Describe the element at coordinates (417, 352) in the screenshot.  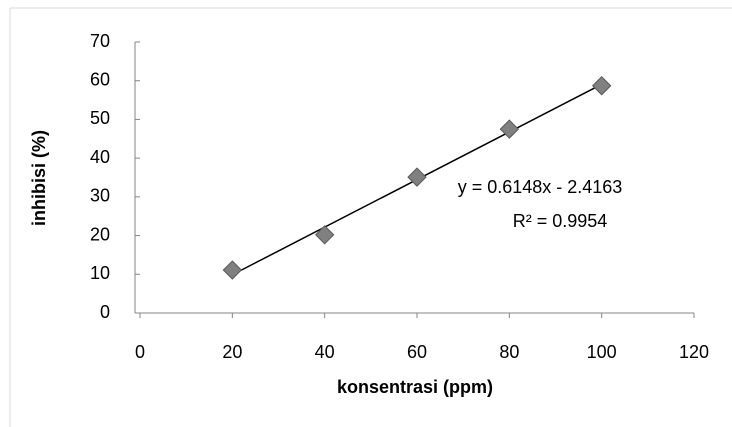
I see `x-tick-label: 60` at that location.